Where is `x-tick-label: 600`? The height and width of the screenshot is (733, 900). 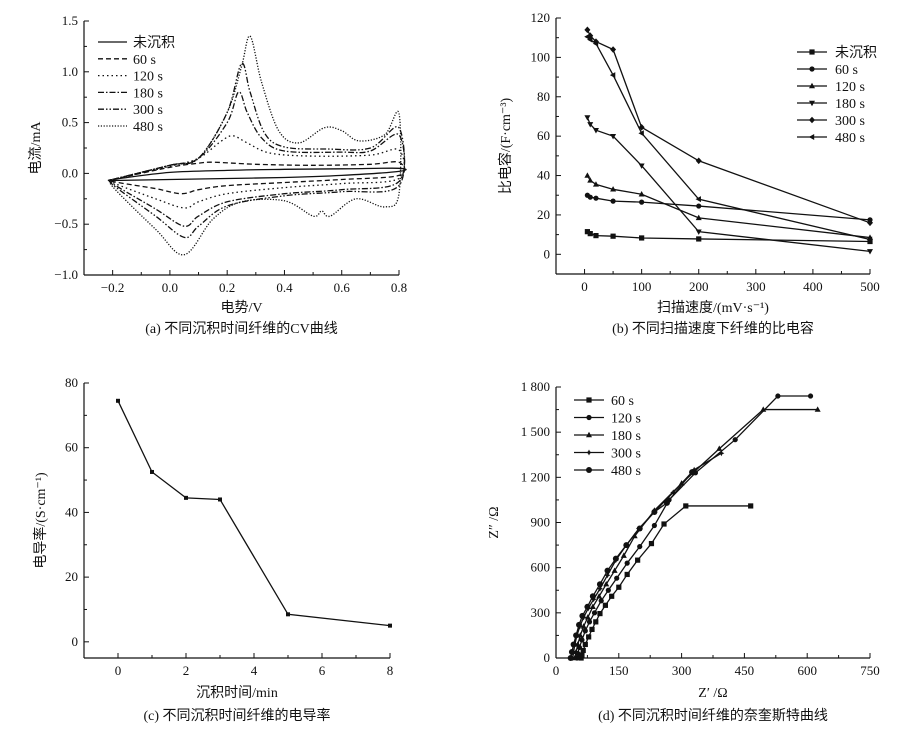 x-tick-label: 600 is located at coordinates (807, 670).